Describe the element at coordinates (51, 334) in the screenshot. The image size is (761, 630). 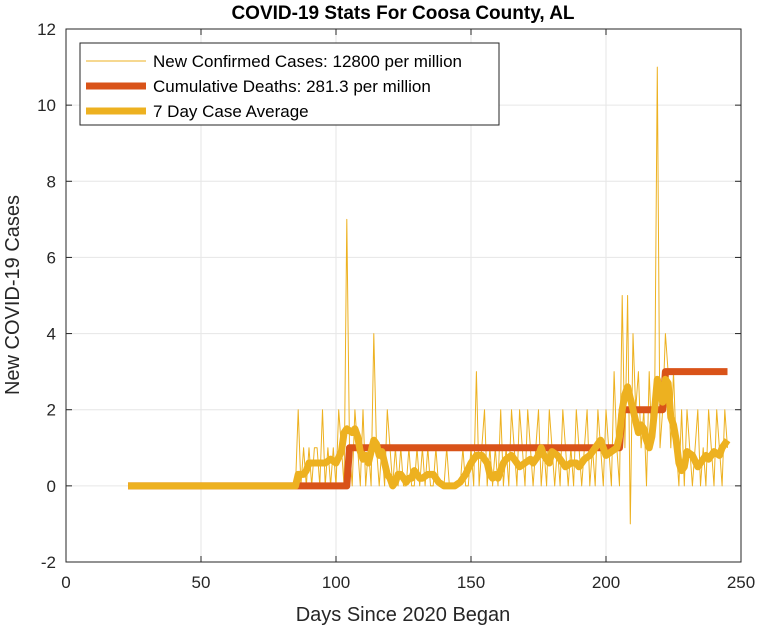
I see `y-tick-label: 4` at that location.